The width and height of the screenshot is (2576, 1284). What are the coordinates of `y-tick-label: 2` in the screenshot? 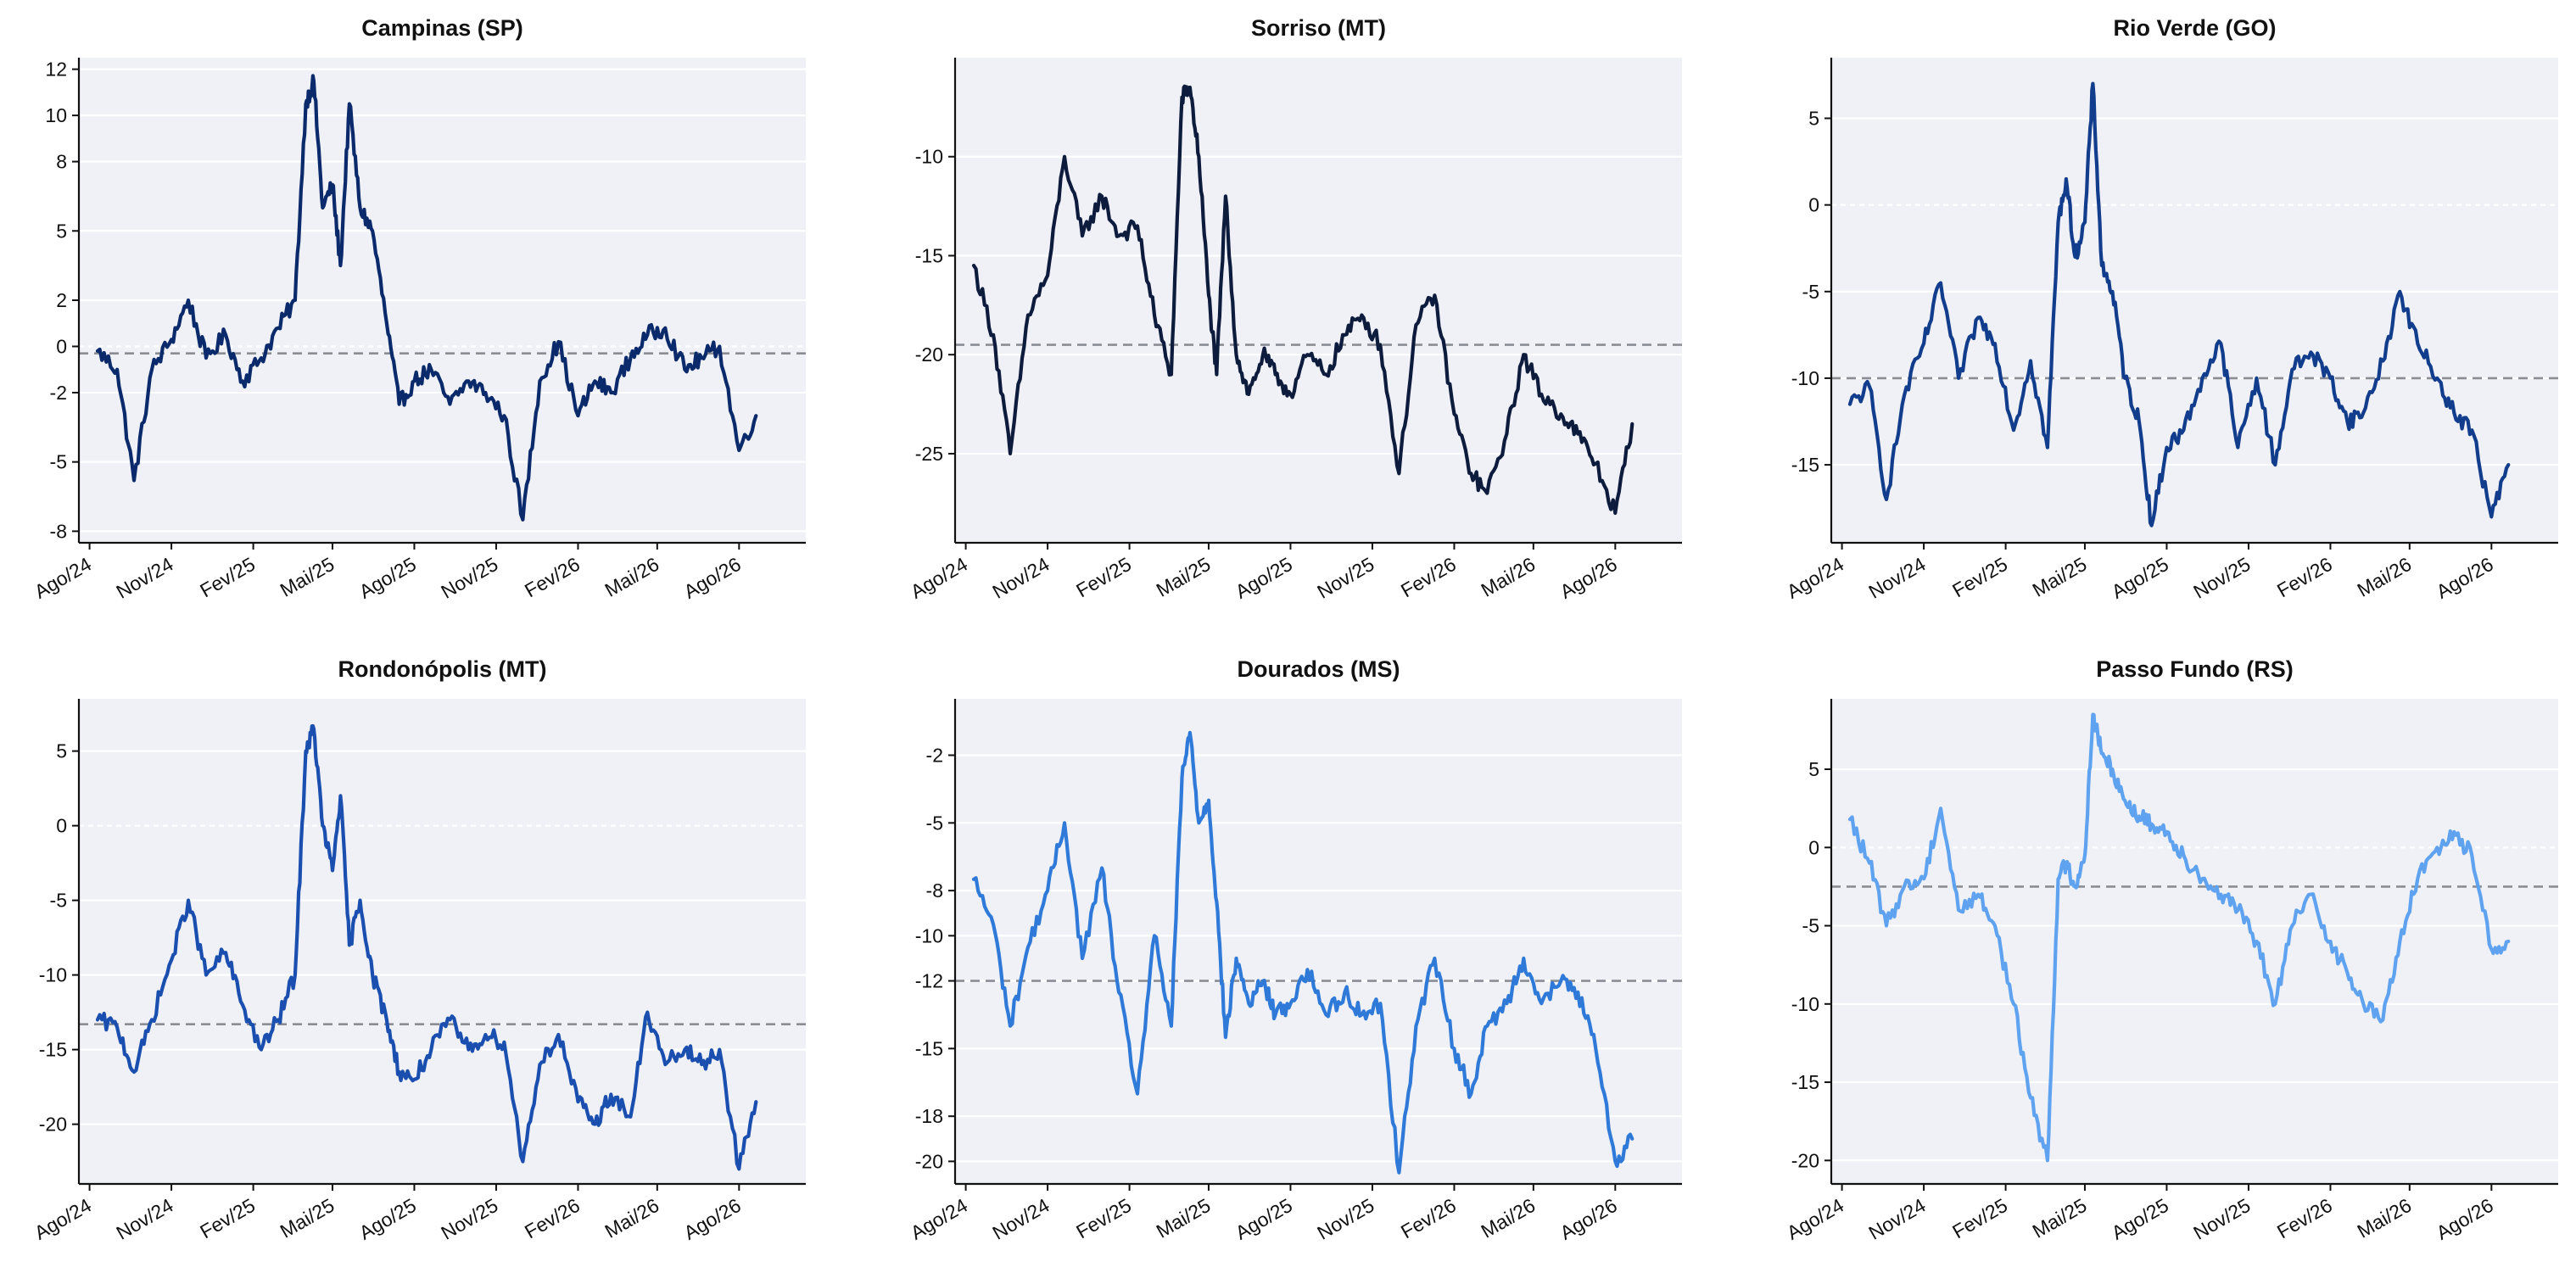 It's located at (61, 300).